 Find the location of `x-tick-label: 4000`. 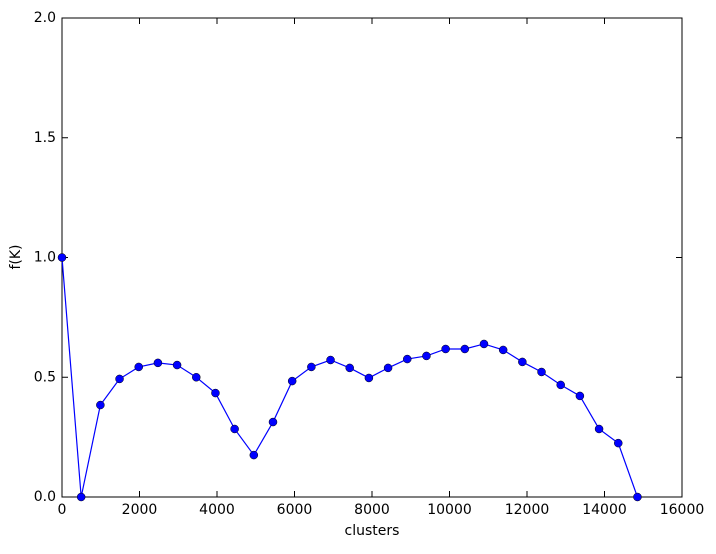

x-tick-label: 4000 is located at coordinates (217, 510).